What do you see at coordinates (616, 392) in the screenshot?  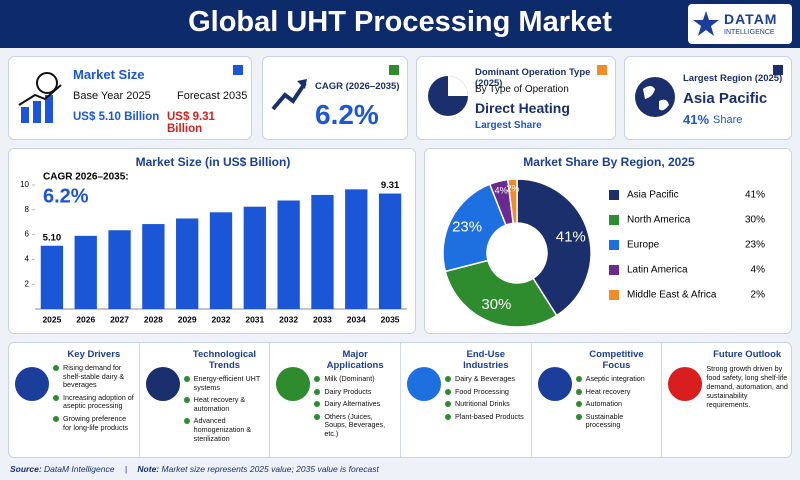 I see `panel-item: Heat recovery` at bounding box center [616, 392].